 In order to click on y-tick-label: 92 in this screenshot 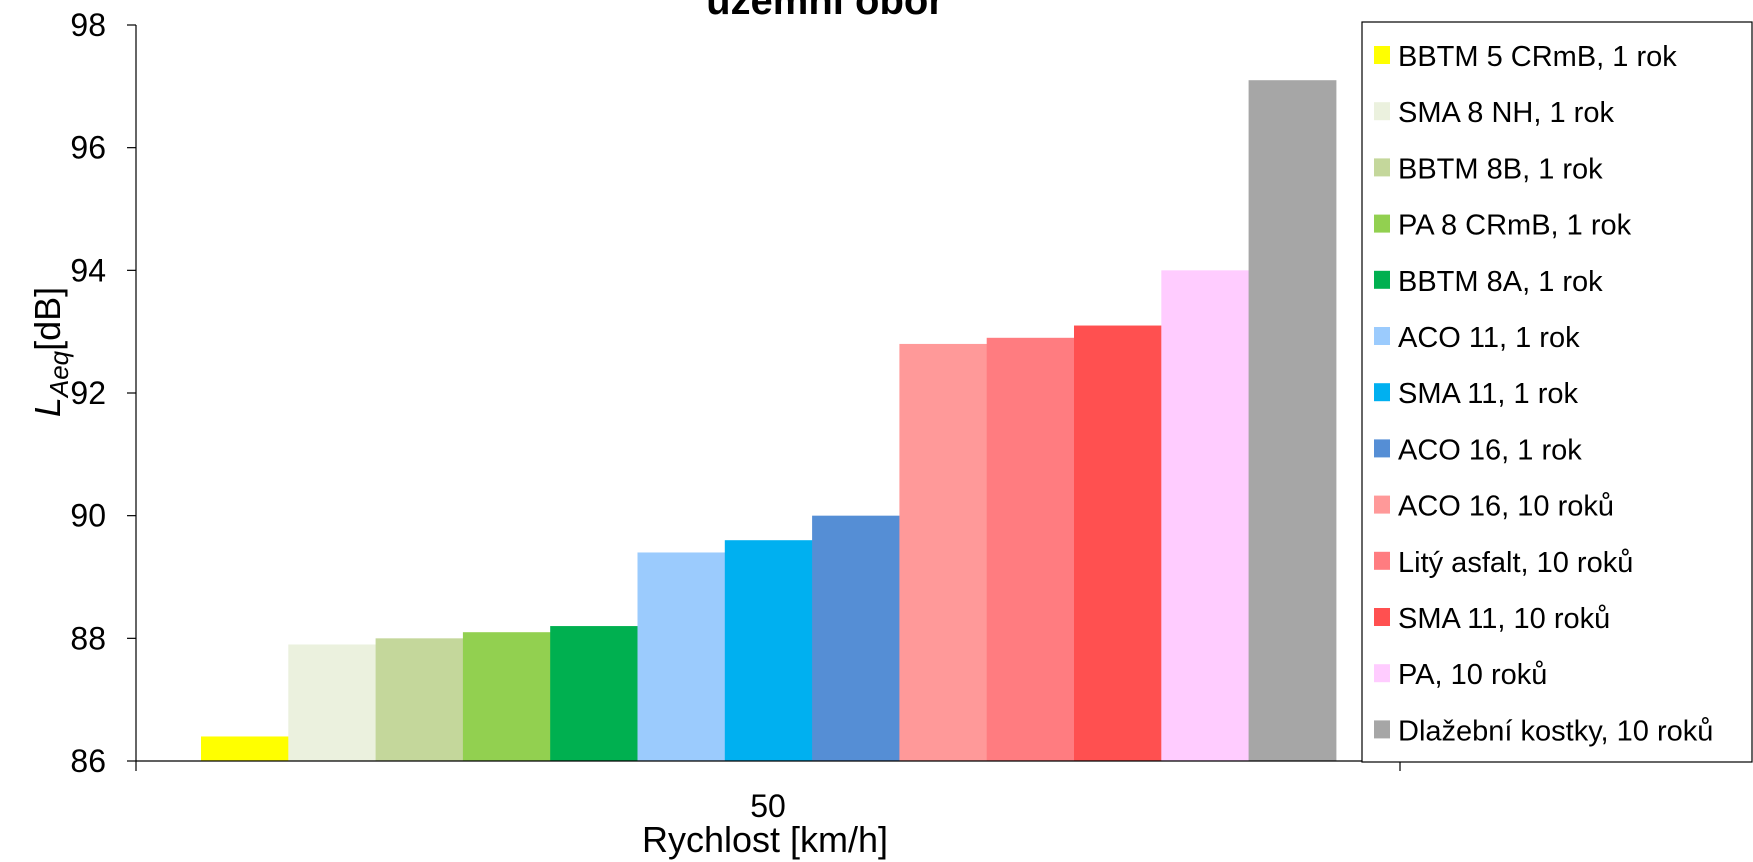, I will do `click(88, 393)`.